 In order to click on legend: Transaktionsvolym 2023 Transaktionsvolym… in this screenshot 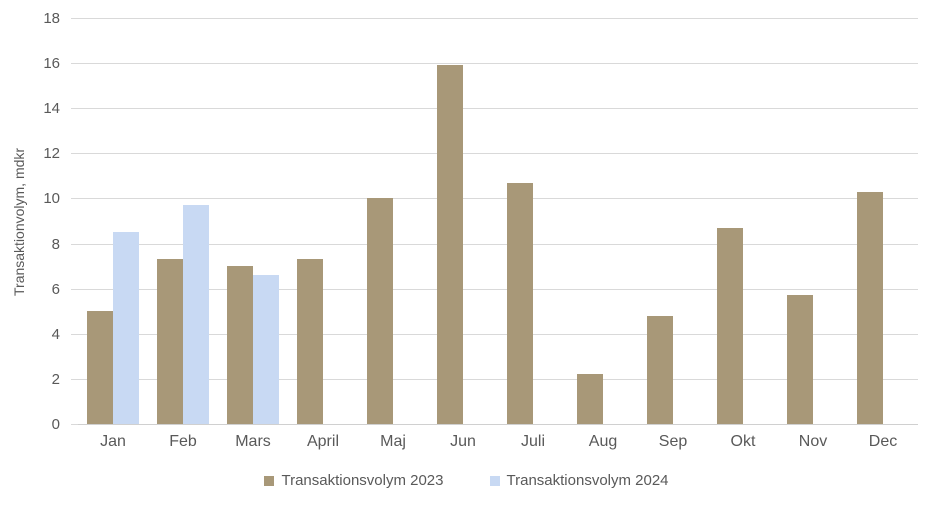, I will do `click(466, 480)`.